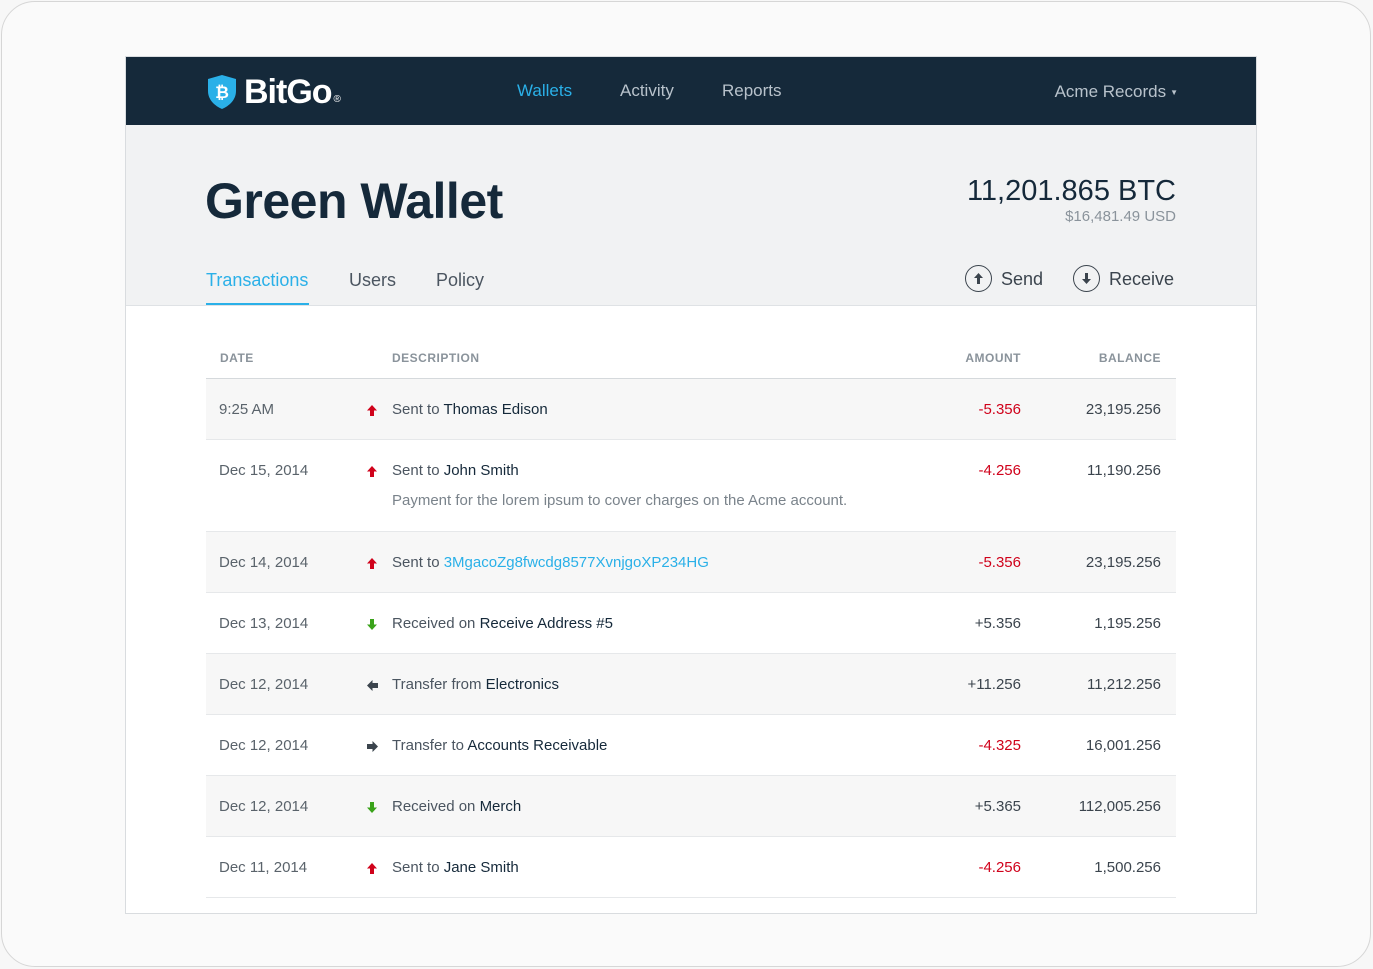 This screenshot has height=969, width=1373. What do you see at coordinates (247, 409) in the screenshot?
I see `row-date: 9:25 AM` at bounding box center [247, 409].